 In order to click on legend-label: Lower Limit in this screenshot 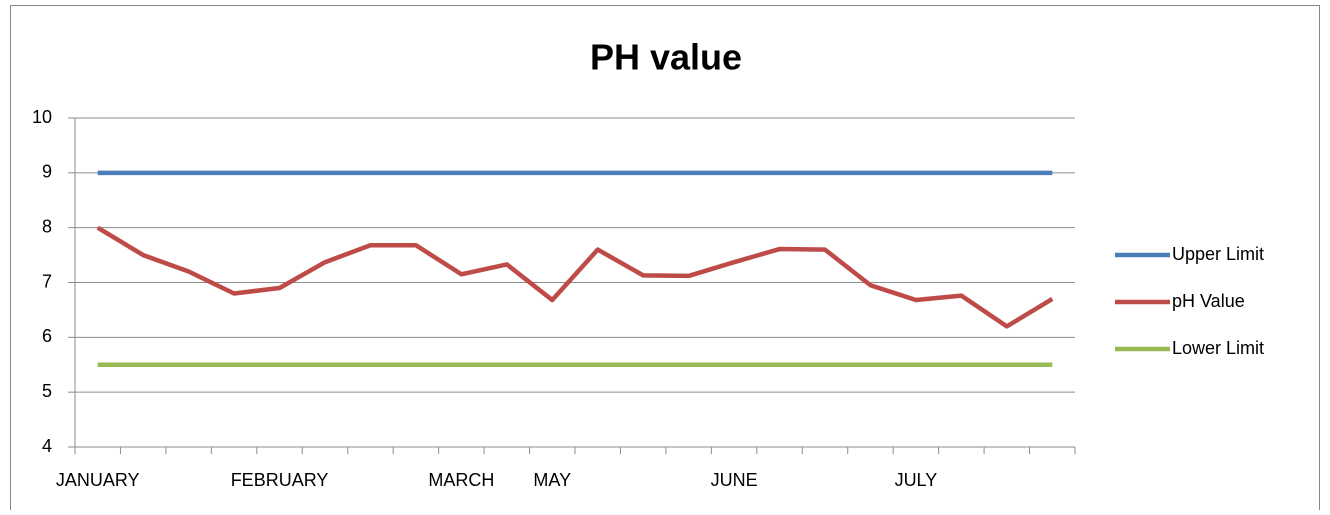, I will do `click(1218, 348)`.